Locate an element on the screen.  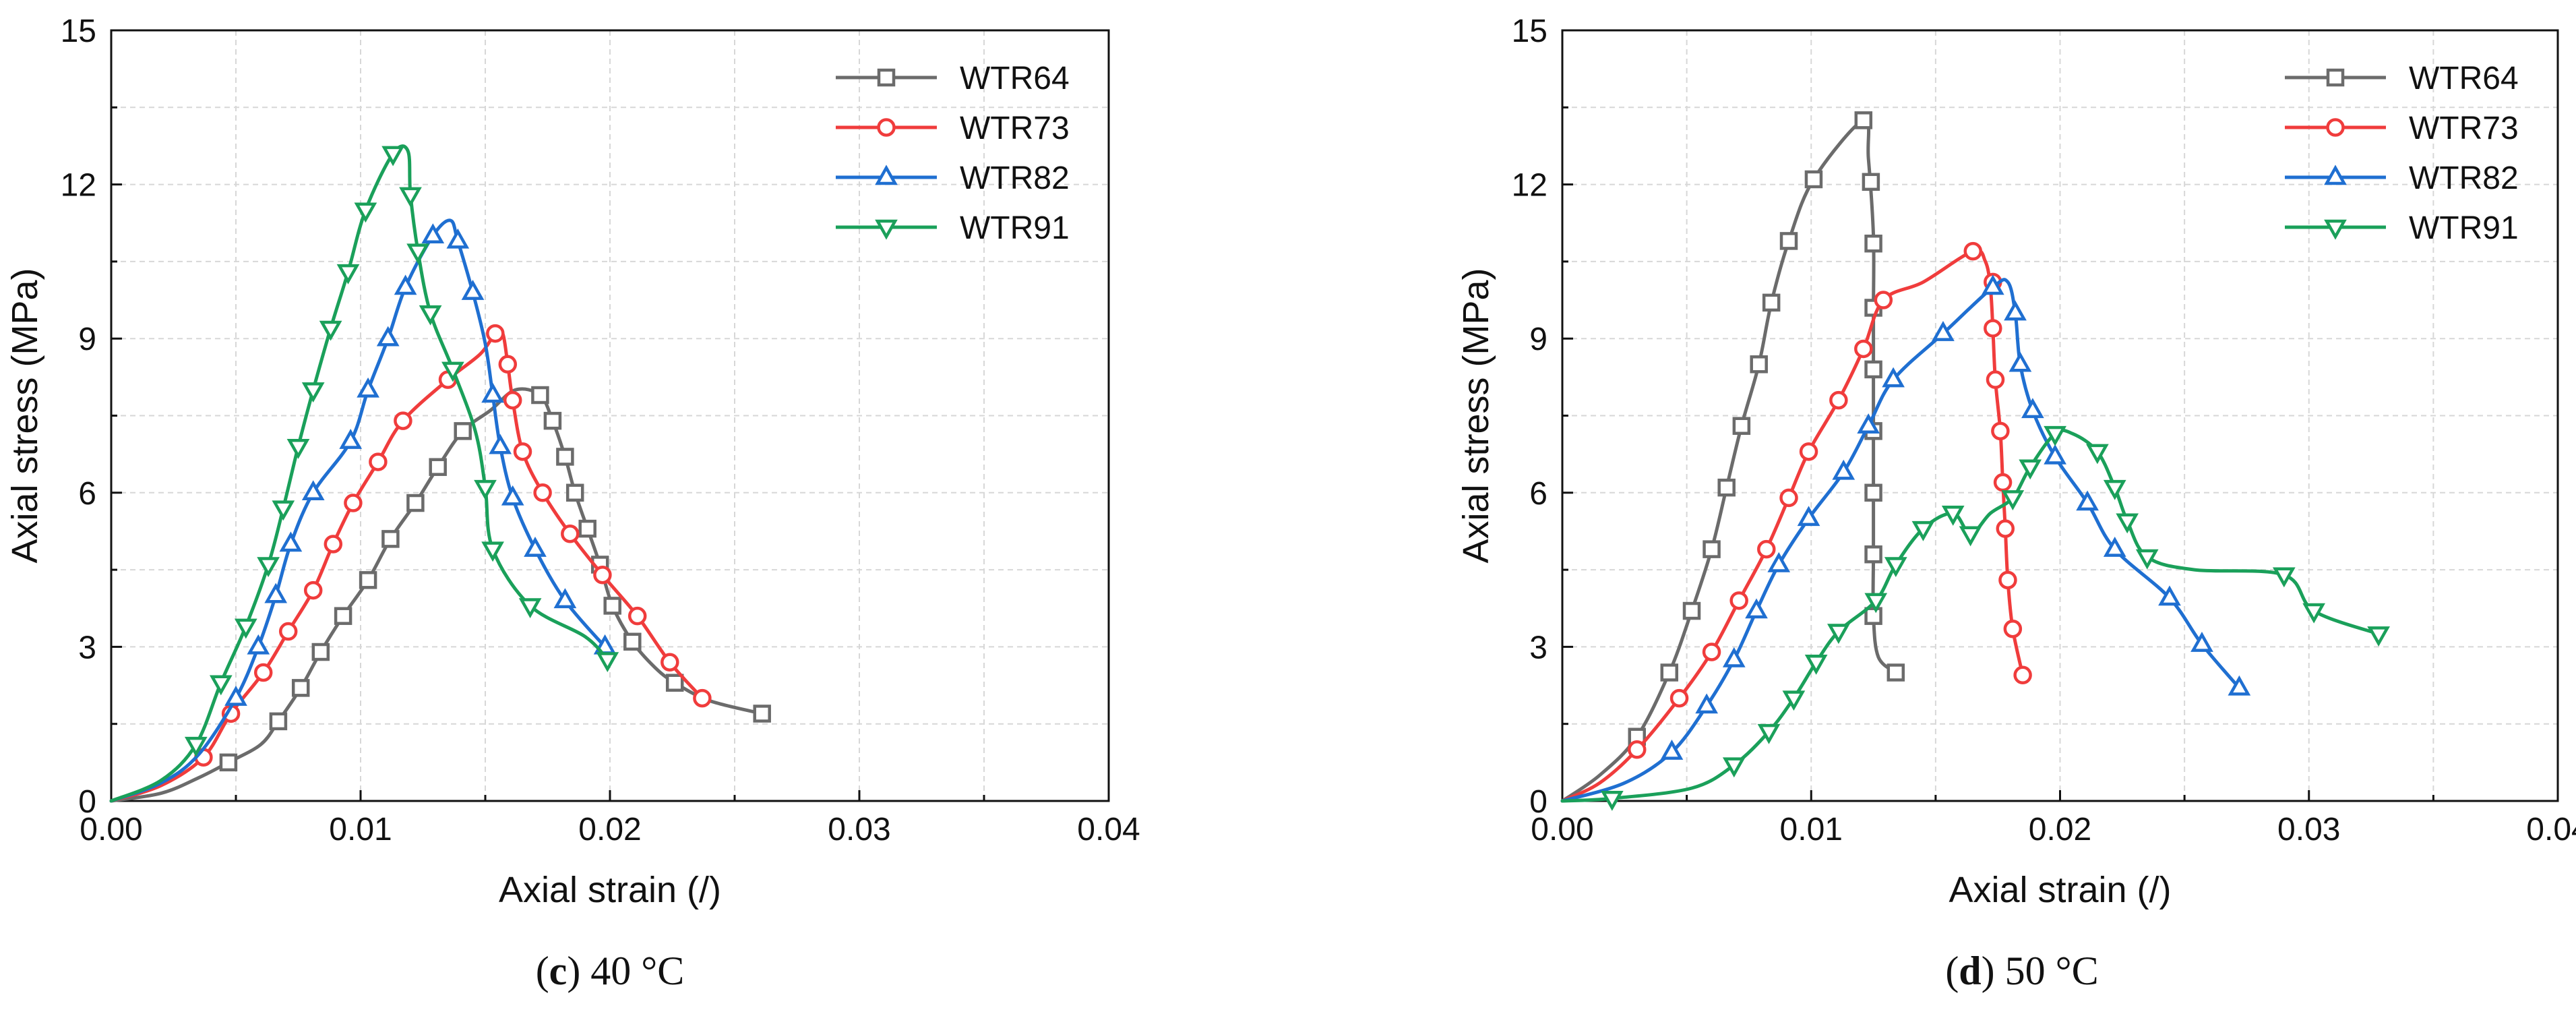
x-tick-label: 0.00 is located at coordinates (111, 829).